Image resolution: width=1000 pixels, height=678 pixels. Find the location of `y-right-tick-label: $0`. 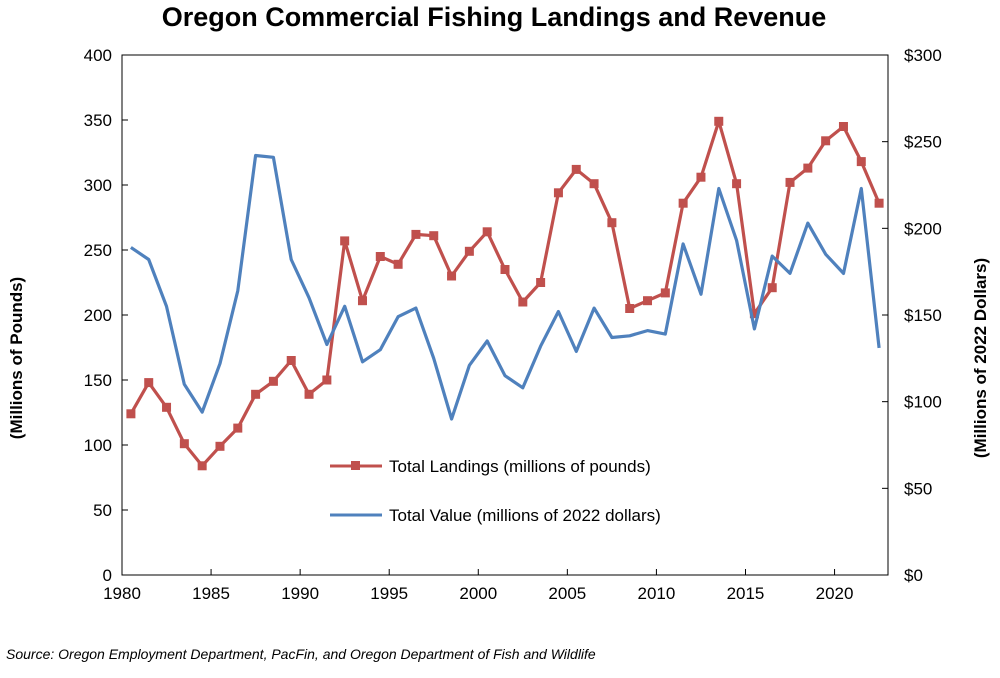

y-right-tick-label: $0 is located at coordinates (913, 575).